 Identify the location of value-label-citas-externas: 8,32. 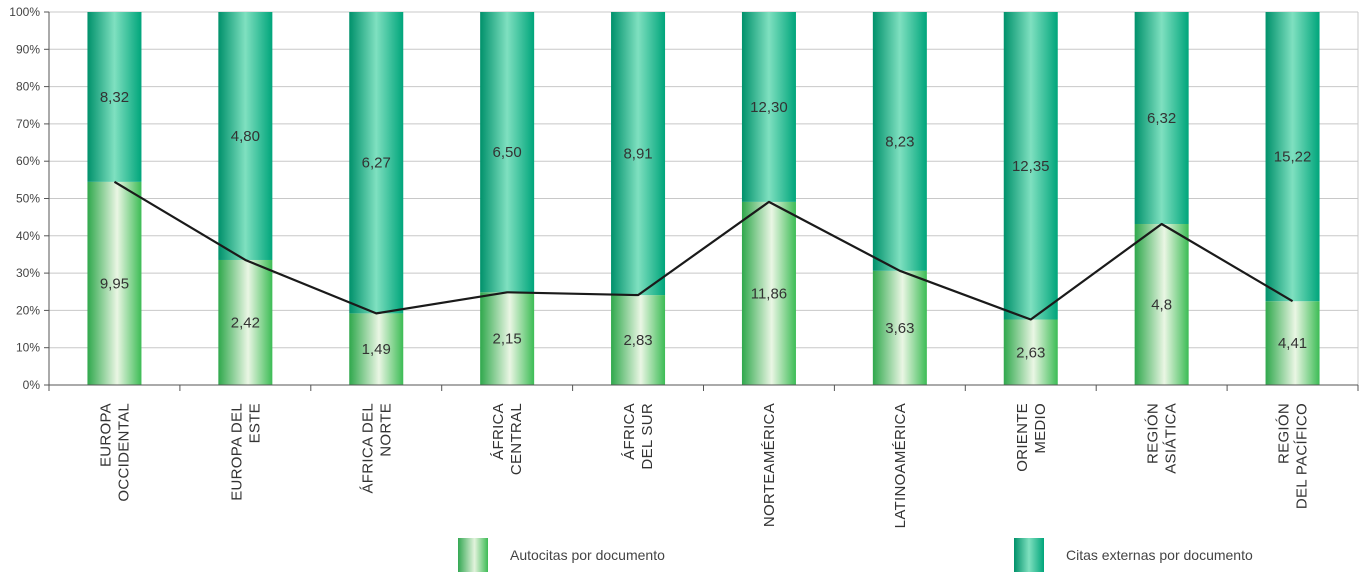
(114, 97).